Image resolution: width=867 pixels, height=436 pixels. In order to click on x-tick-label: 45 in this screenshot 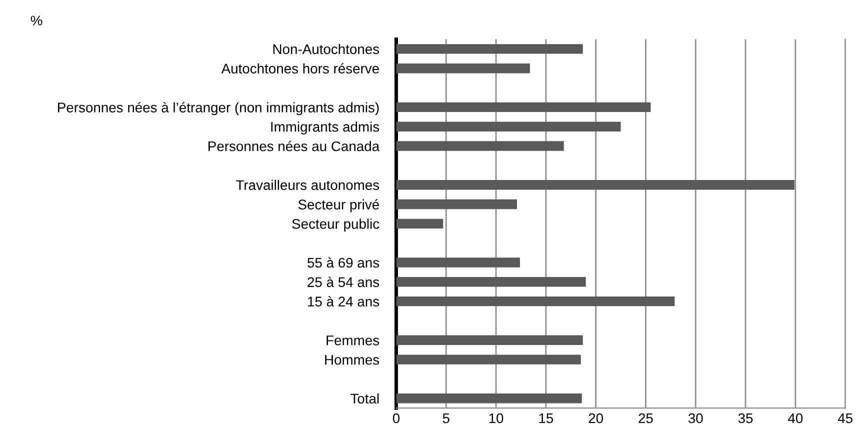, I will do `click(845, 418)`.